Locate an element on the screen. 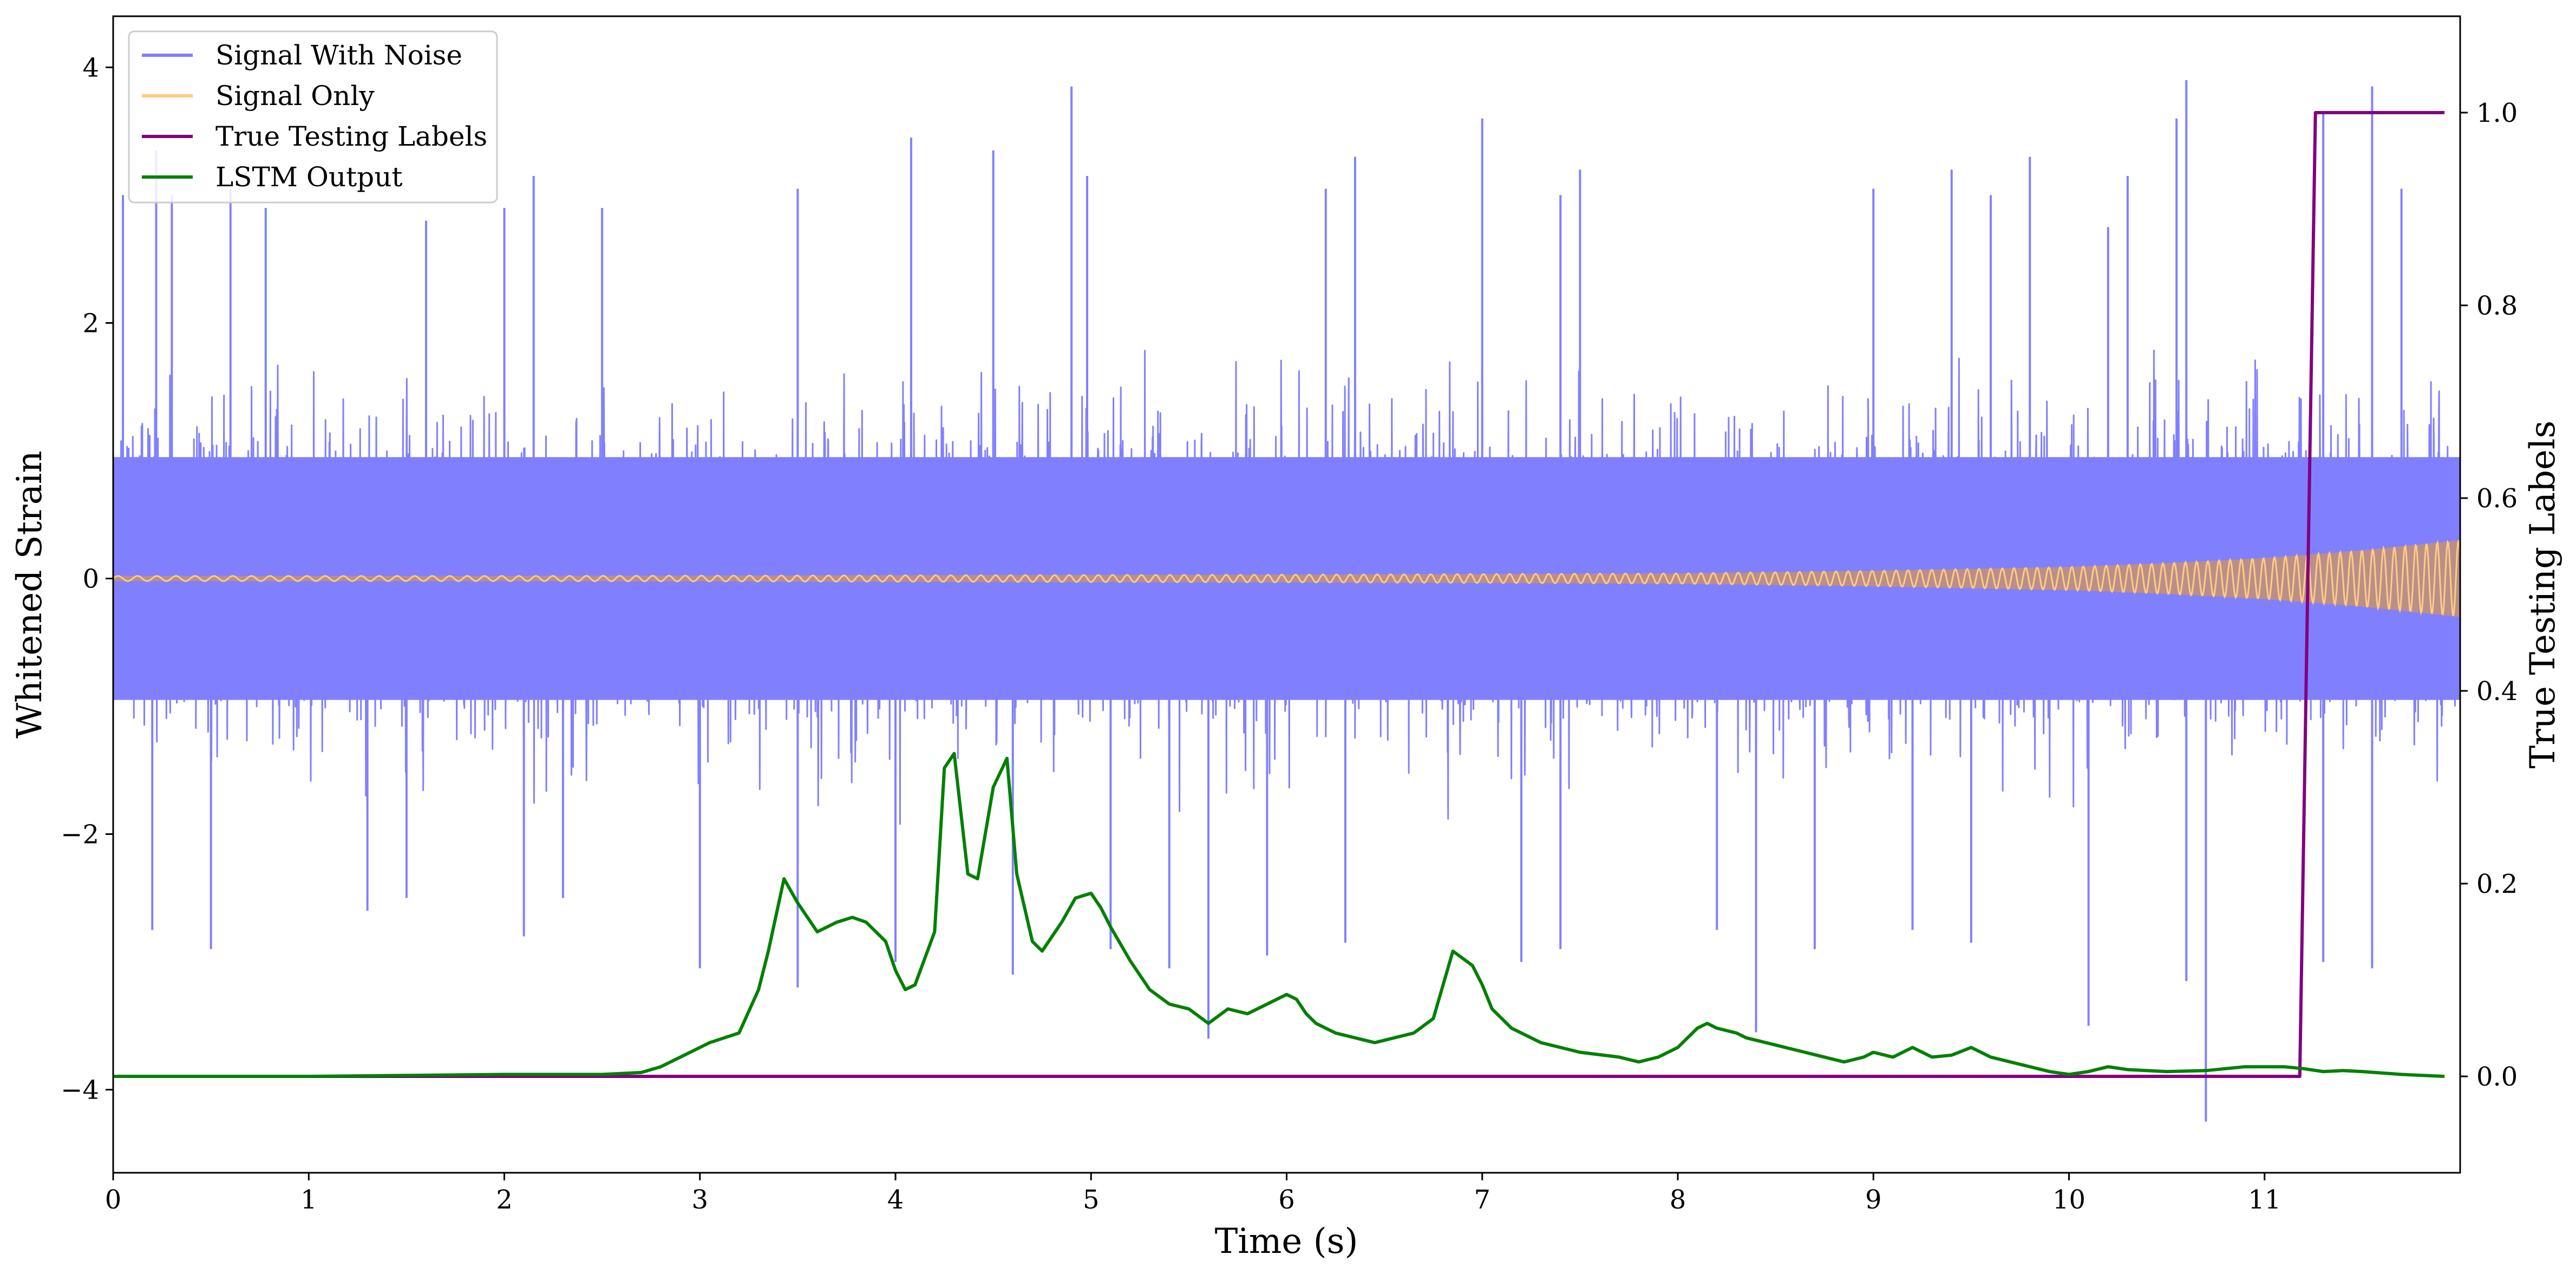  y-left-tick-label: −4 is located at coordinates (80, 1090).